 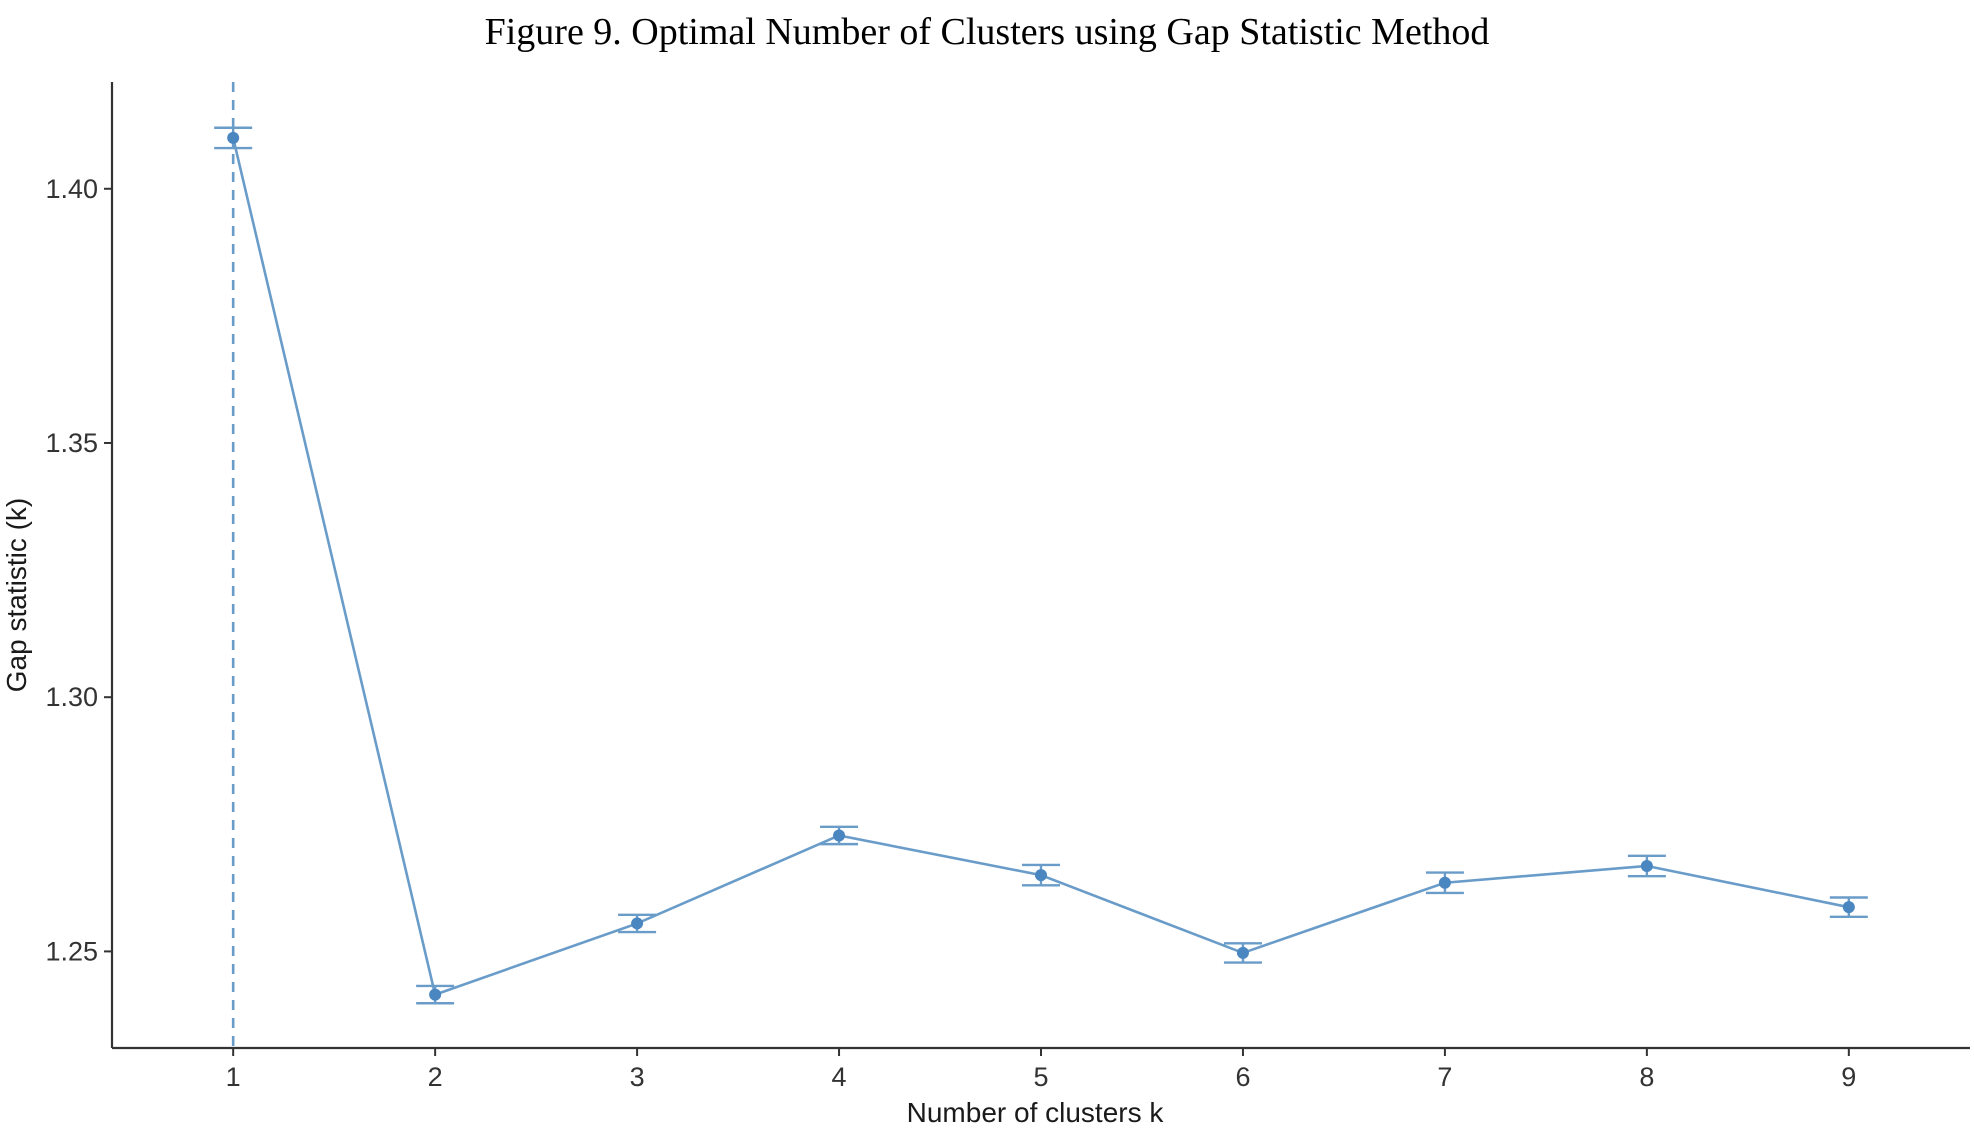 What do you see at coordinates (1444, 1077) in the screenshot?
I see `x-tick-label: 7` at bounding box center [1444, 1077].